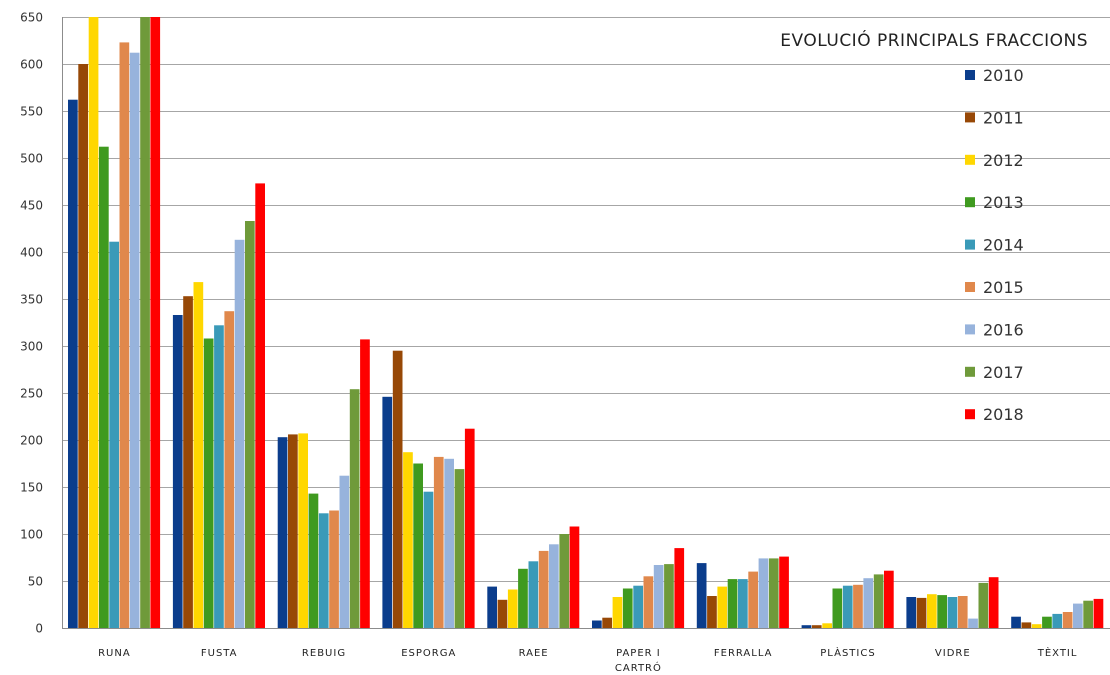 The width and height of the screenshot is (1110, 675). Describe the element at coordinates (31, 323) in the screenshot. I see `y-axis-ticks: 0 50 100 150 200 250 300 350 400 450 500 550 600 650` at that location.